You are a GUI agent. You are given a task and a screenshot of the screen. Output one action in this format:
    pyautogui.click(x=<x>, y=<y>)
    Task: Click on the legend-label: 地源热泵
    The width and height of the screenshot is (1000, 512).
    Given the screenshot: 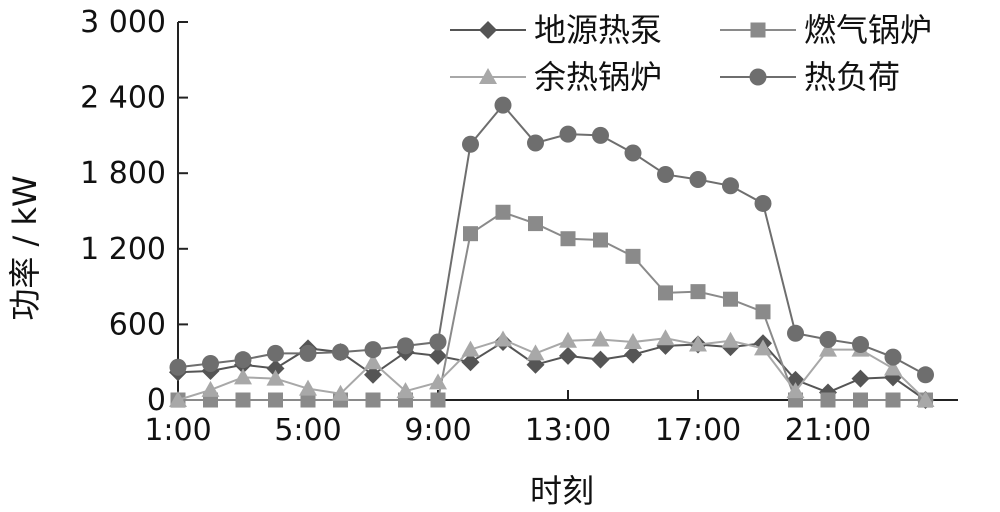 What is the action you would take?
    pyautogui.click(x=598, y=30)
    